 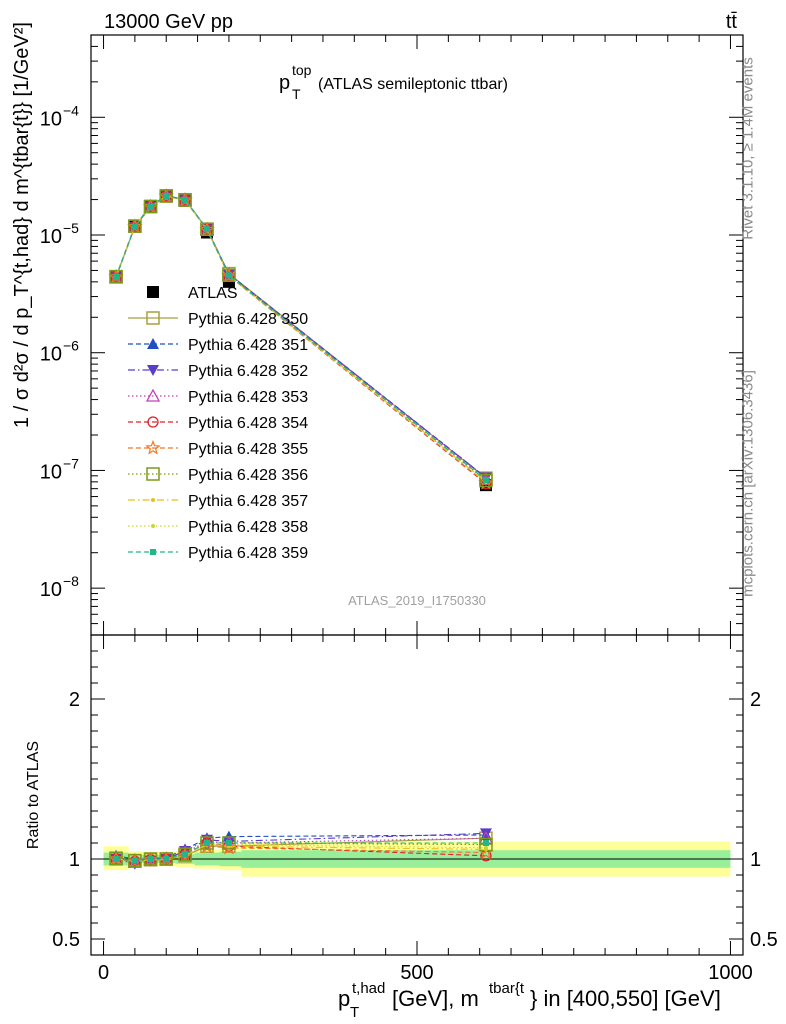 What do you see at coordinates (248, 345) in the screenshot?
I see `legend-label: Pythia 6.428 351` at bounding box center [248, 345].